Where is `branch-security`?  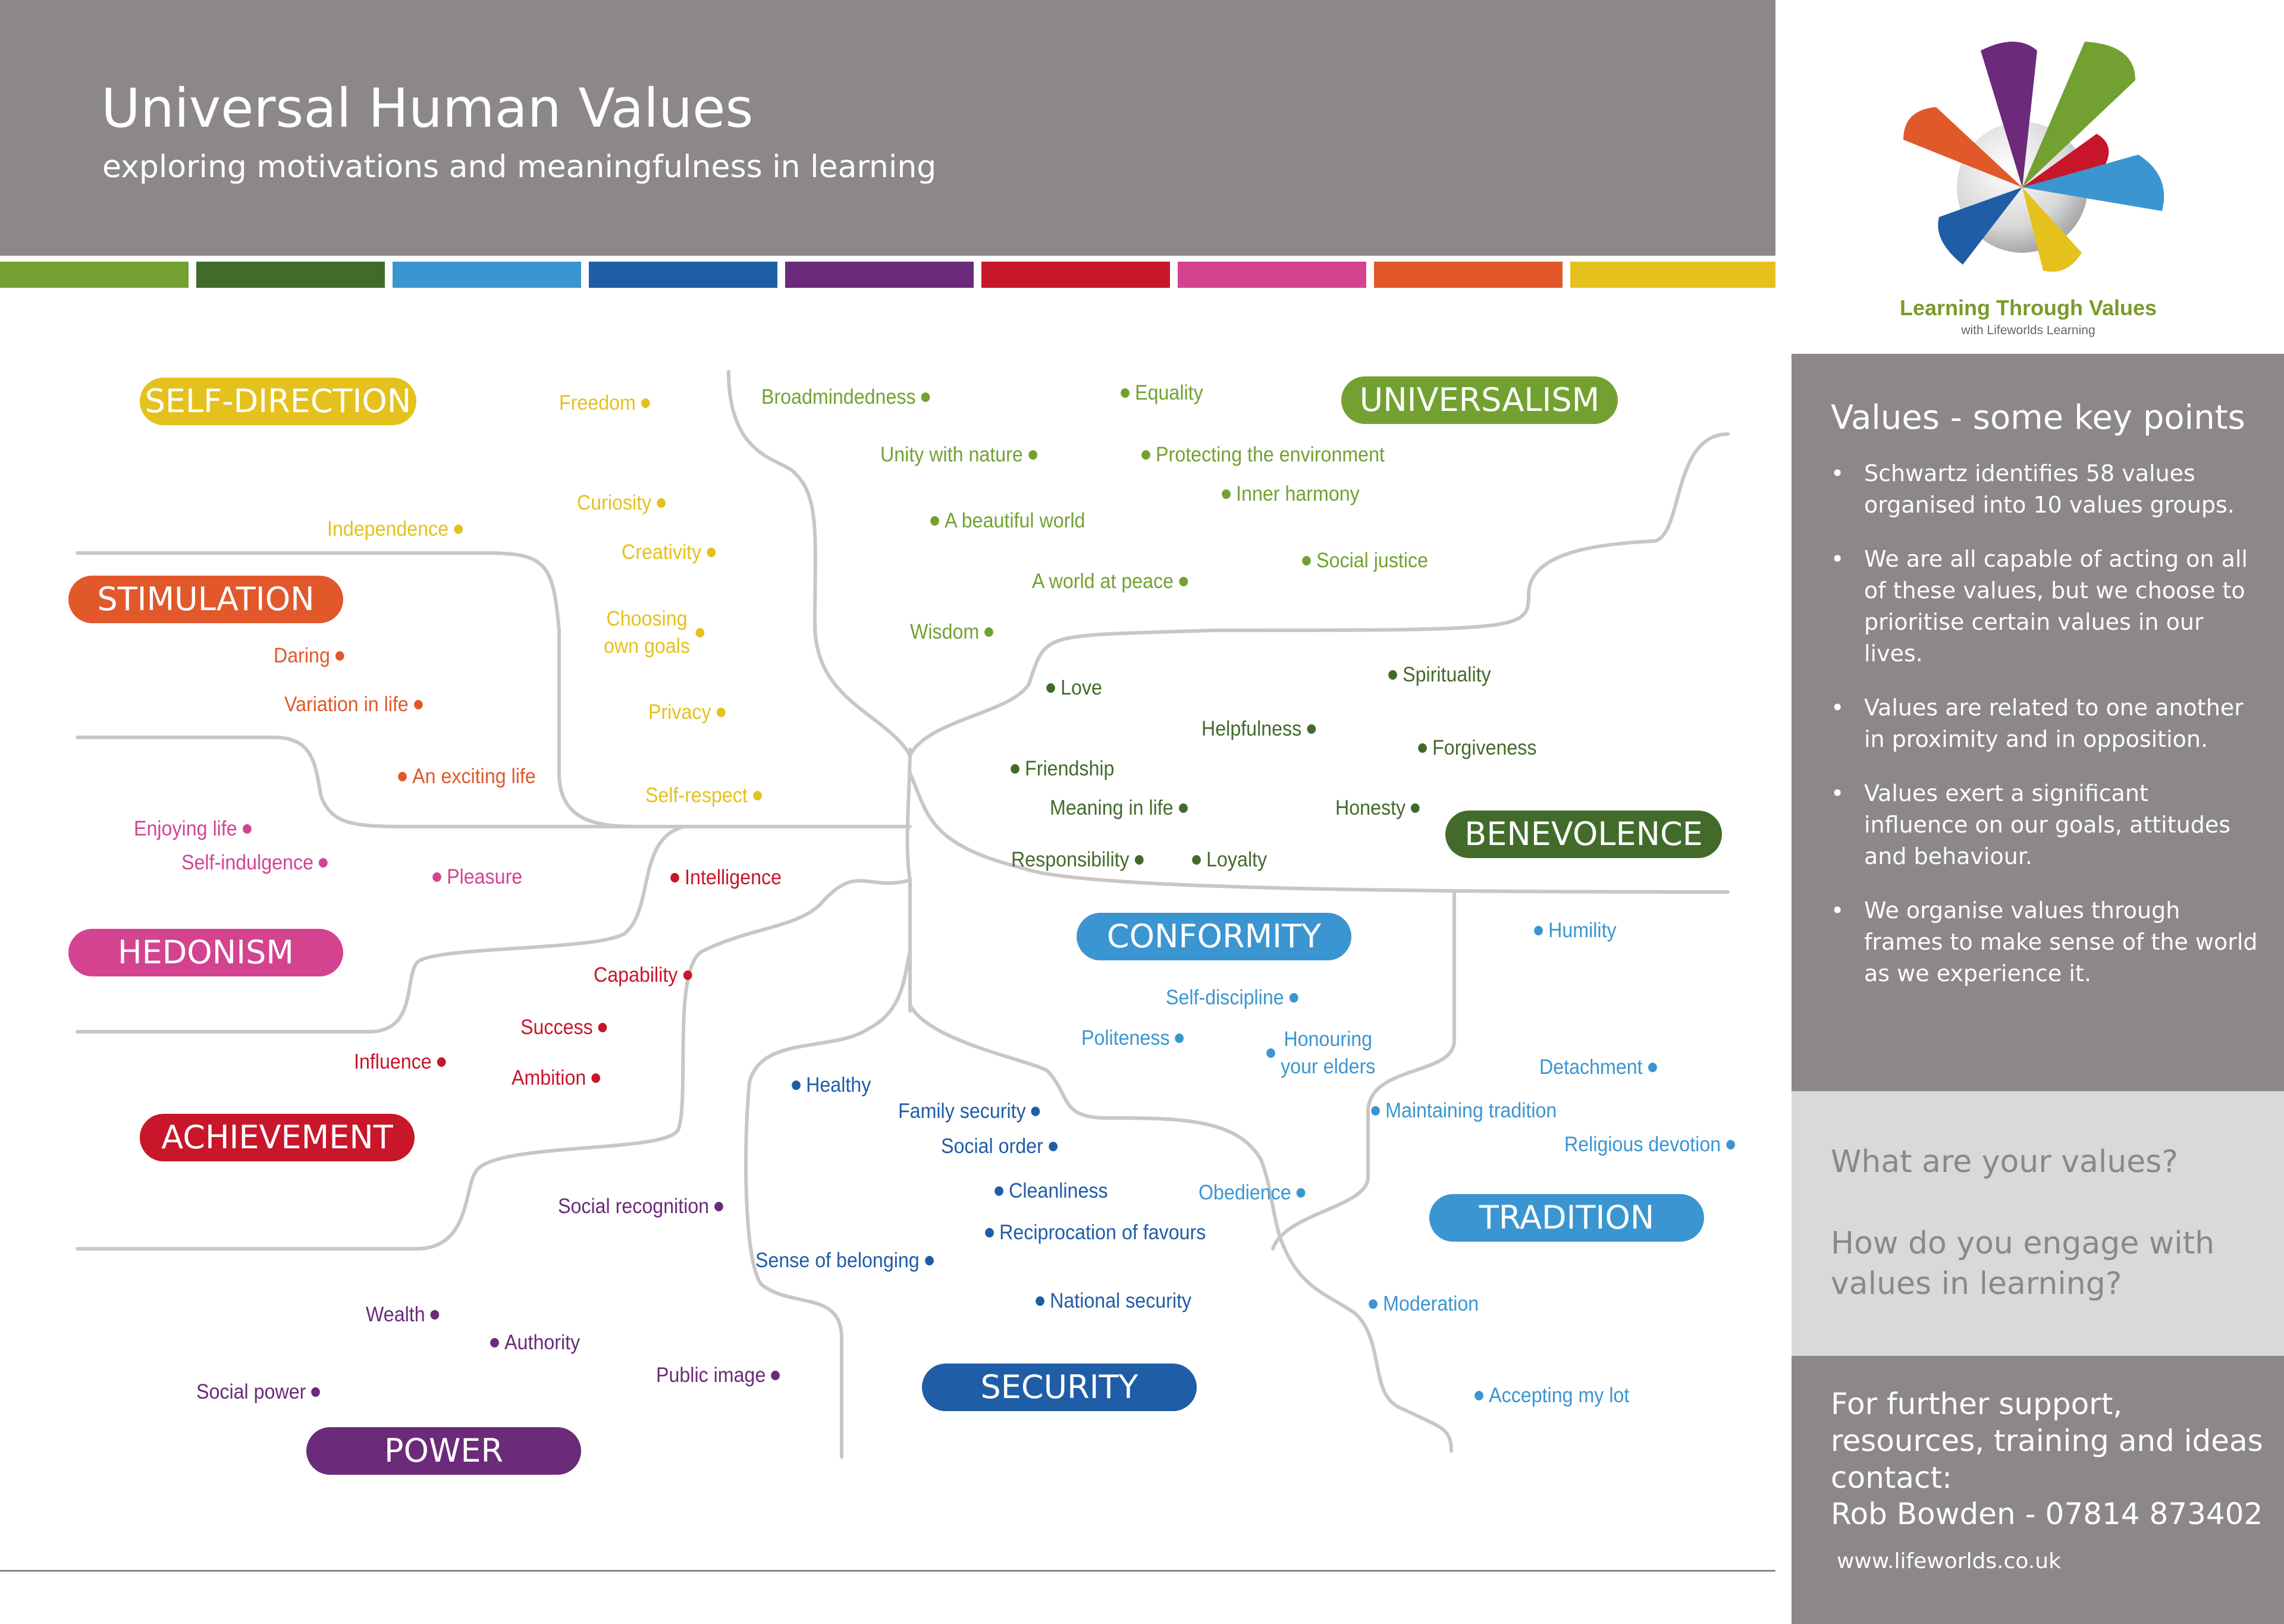 branch-security is located at coordinates (1181, 1228).